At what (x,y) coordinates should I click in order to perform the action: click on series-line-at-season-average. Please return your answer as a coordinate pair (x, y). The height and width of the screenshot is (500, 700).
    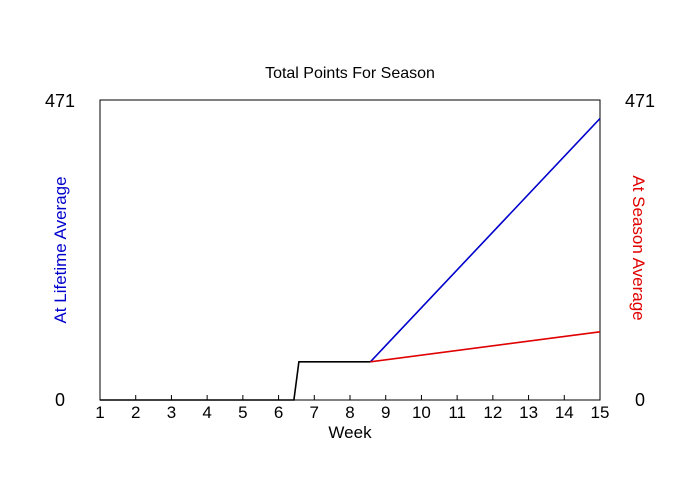
    Looking at the image, I should click on (485, 347).